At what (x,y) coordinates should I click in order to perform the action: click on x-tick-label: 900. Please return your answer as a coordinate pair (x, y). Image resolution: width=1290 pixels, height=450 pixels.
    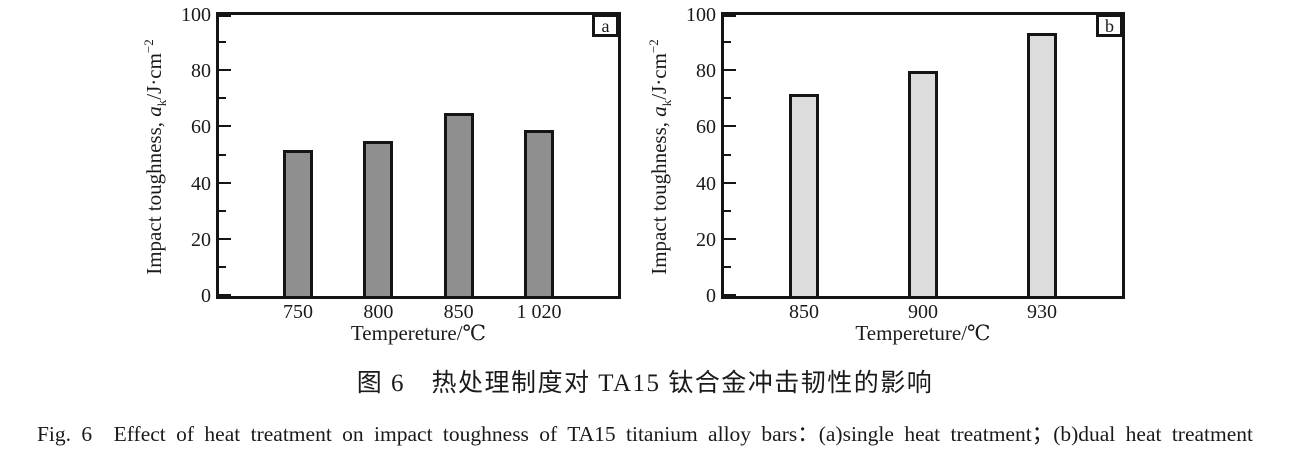
    Looking at the image, I should click on (923, 312).